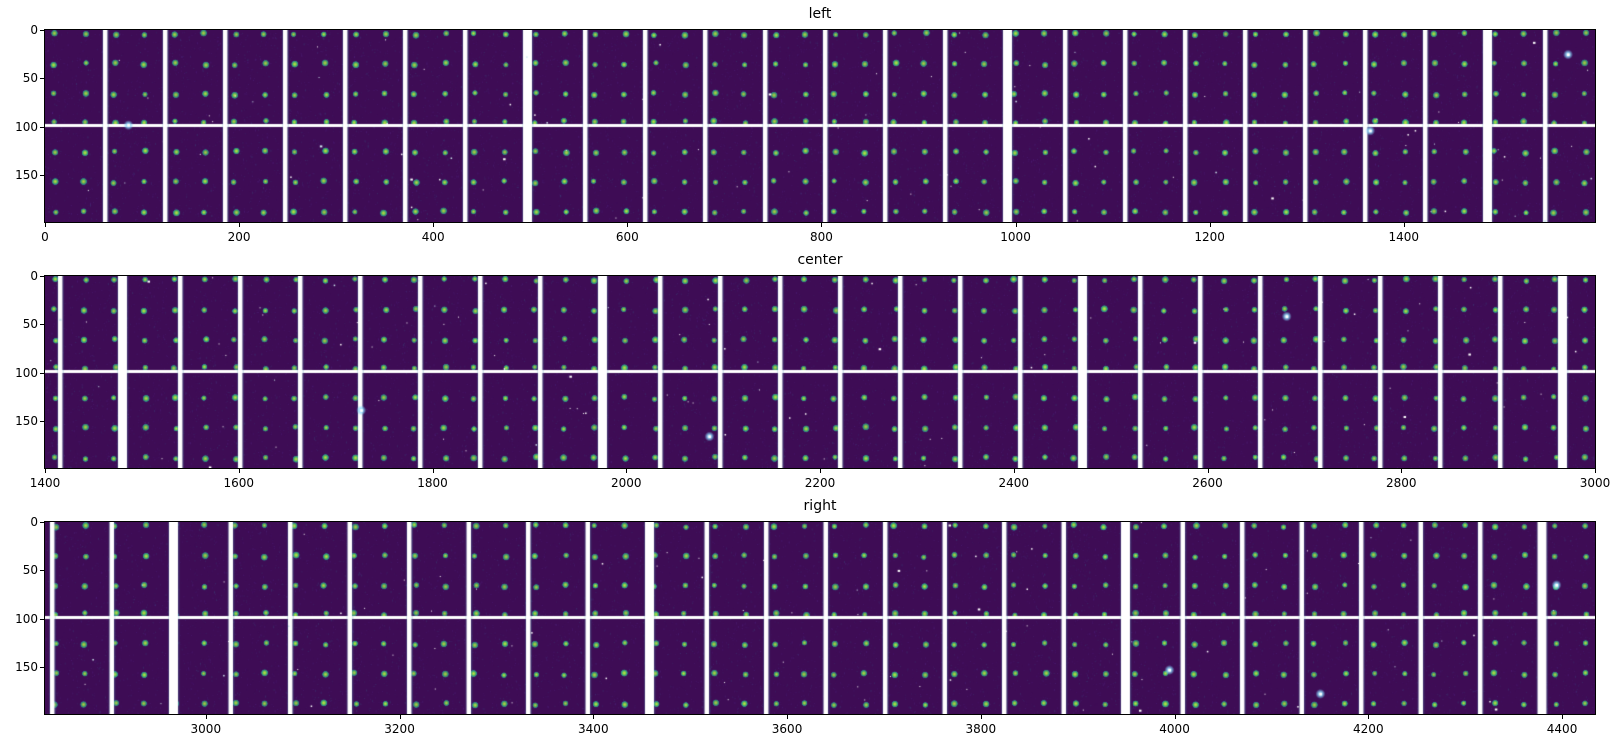 The image size is (1613, 744). I want to click on subplot-right-title: right, so click(820, 506).